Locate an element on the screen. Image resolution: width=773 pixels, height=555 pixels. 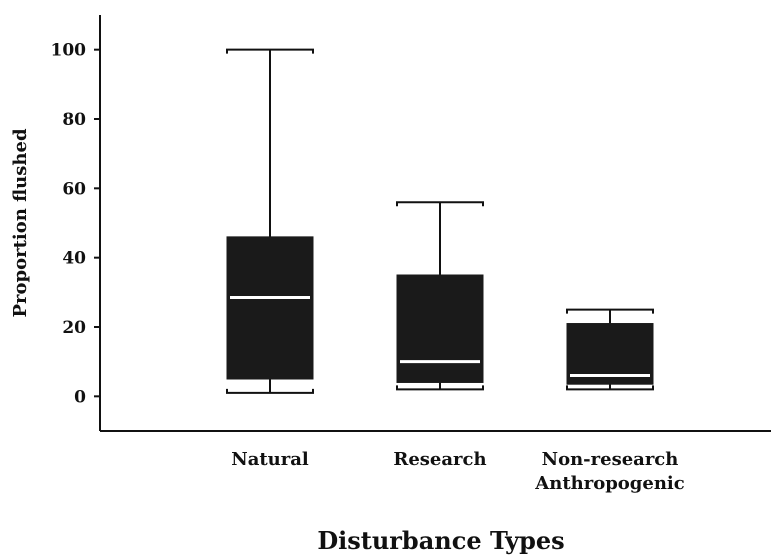
y-tick-label: 60 is located at coordinates (74, 189).